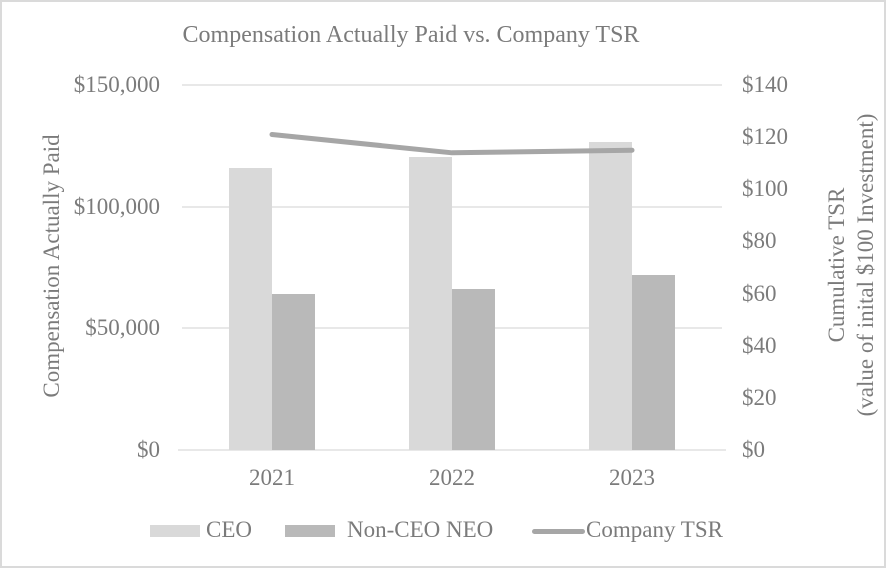 The width and height of the screenshot is (886, 568). What do you see at coordinates (610, 296) in the screenshot?
I see `bar-ceo-2023` at bounding box center [610, 296].